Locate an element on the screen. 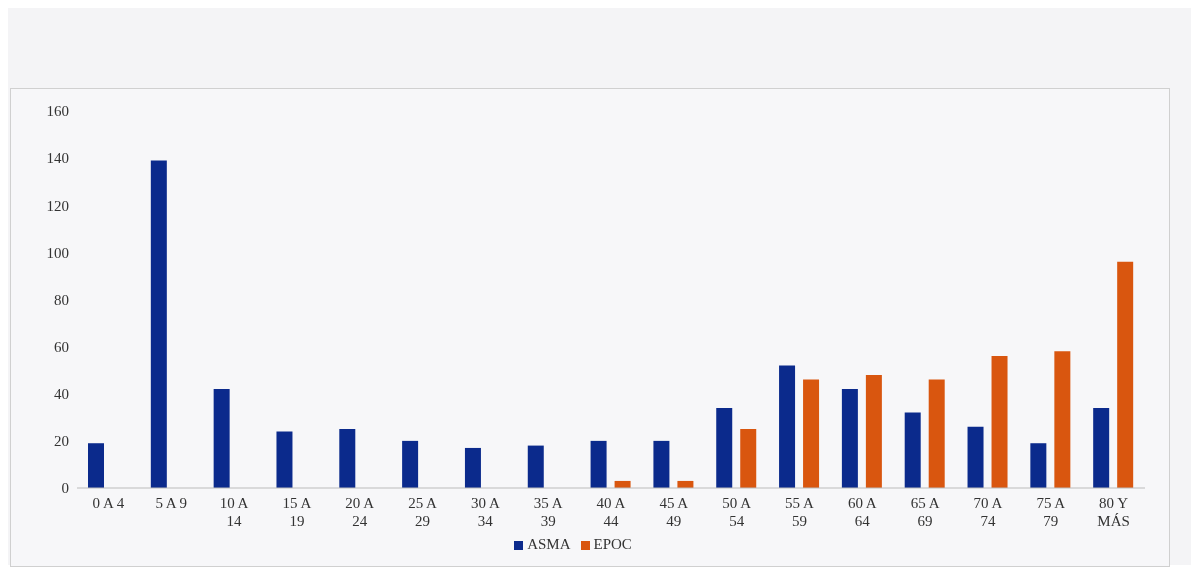 The height and width of the screenshot is (573, 1199). x-tick-label: 15 A 19 is located at coordinates (297, 512).